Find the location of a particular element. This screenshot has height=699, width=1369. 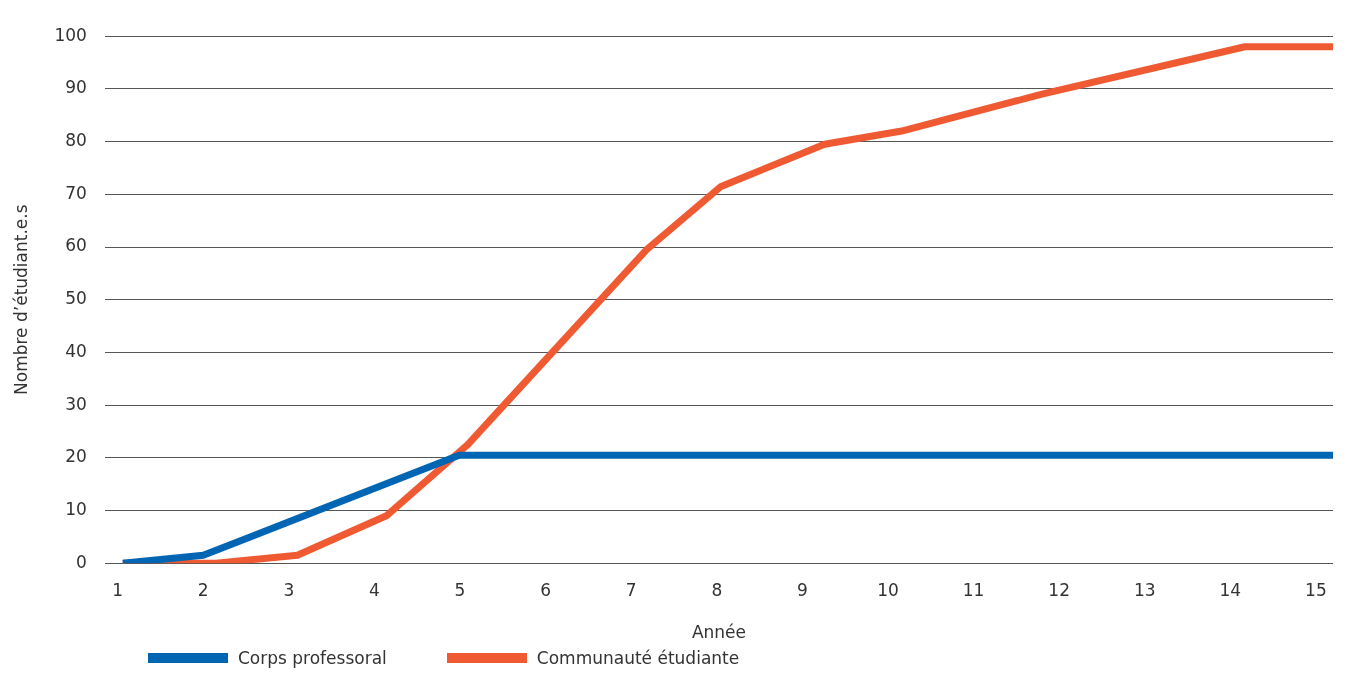

x-tick-label: 1 is located at coordinates (118, 589).